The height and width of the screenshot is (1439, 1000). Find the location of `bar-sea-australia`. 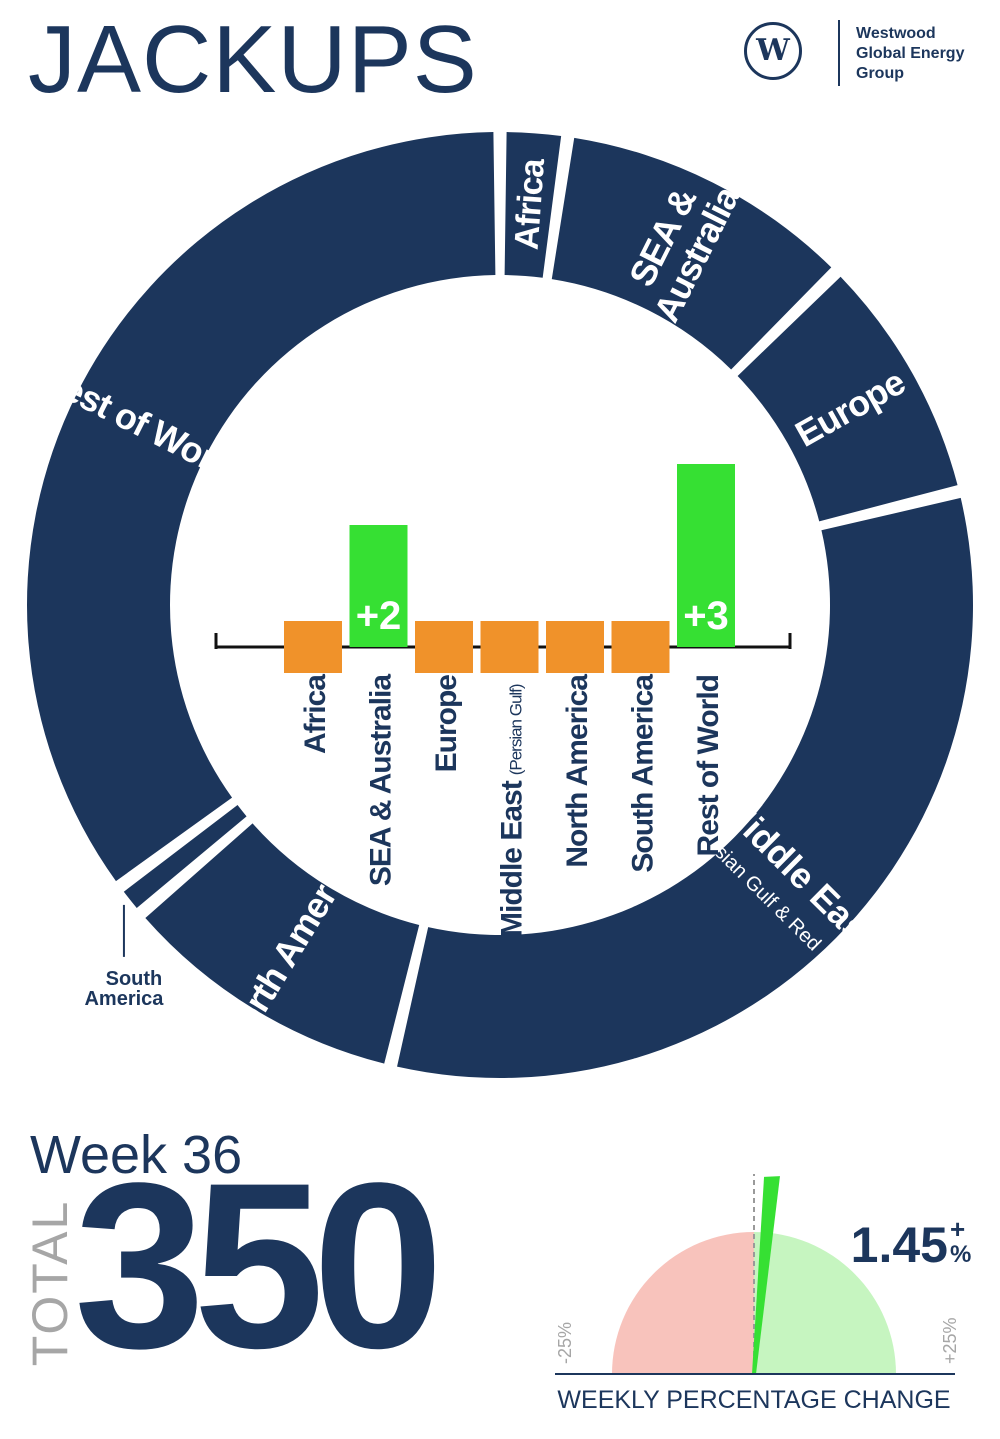

bar-sea-australia is located at coordinates (378, 586).